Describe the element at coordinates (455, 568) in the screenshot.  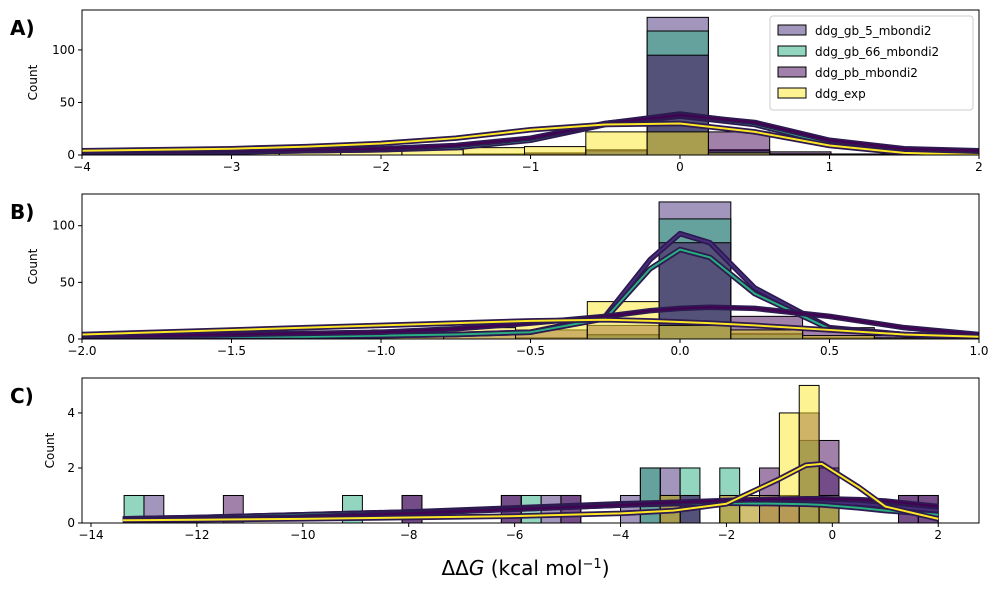
I see `x-axis-label-part: ΔΔ` at that location.